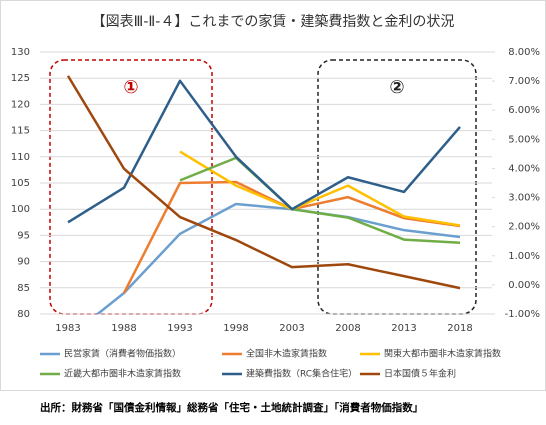 This screenshot has width=546, height=425. Describe the element at coordinates (291, 328) in the screenshot. I see `x-tick-label: 2003` at that location.